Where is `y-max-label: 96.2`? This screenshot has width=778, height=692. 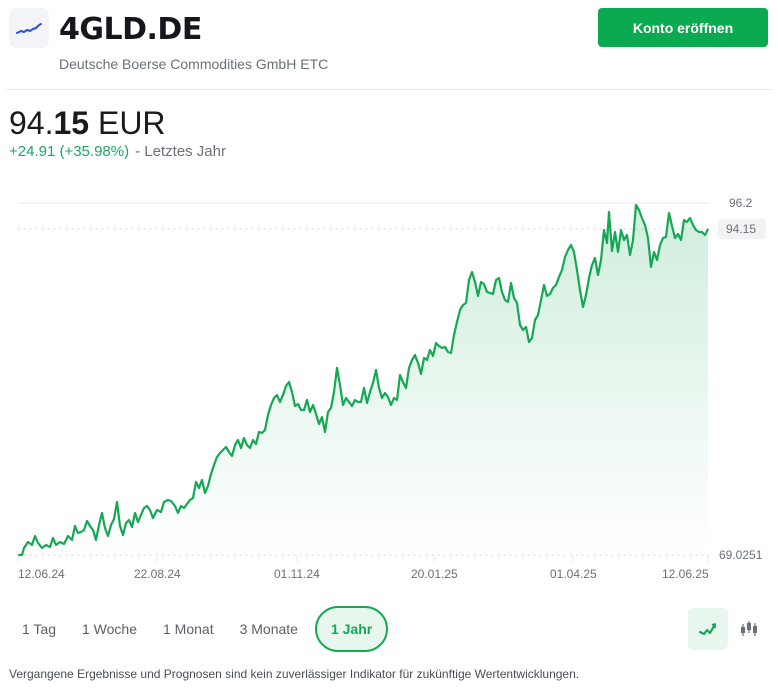 y-max-label: 96.2 is located at coordinates (741, 203).